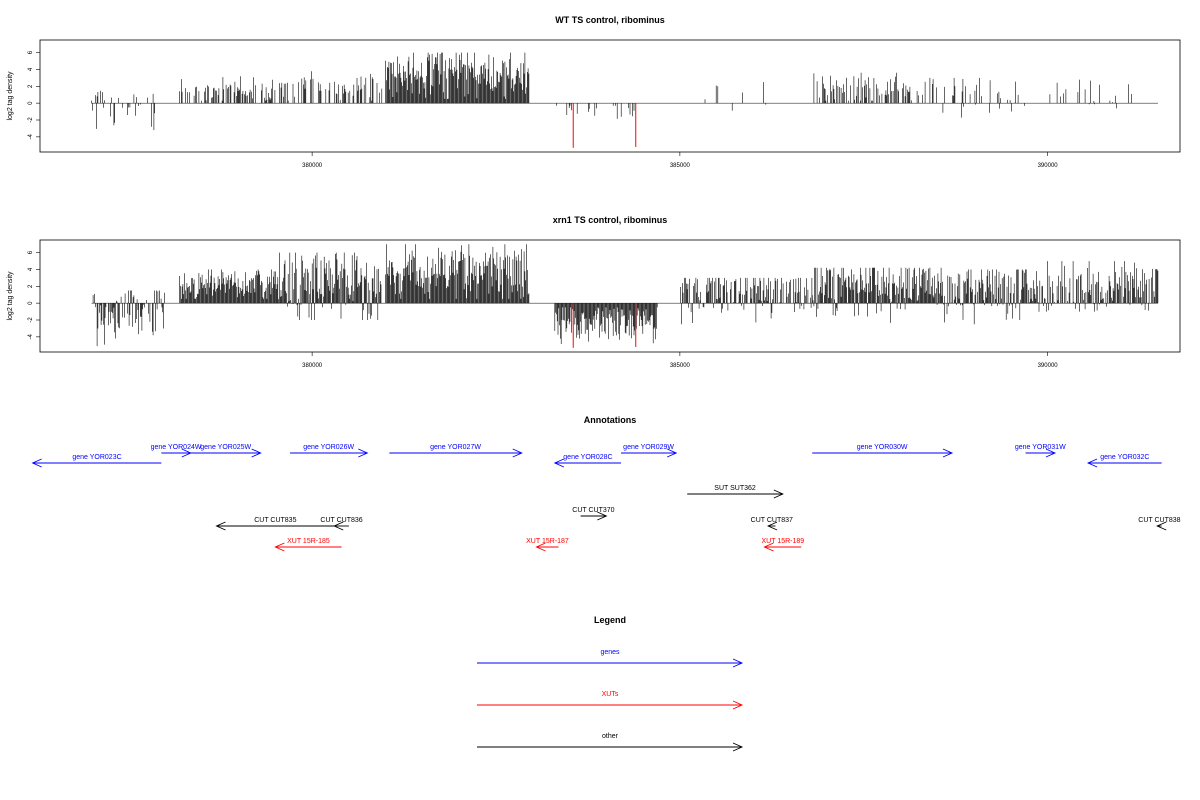 The height and width of the screenshot is (800, 1200). I want to click on annotation-label: gene YOR029W, so click(648, 447).